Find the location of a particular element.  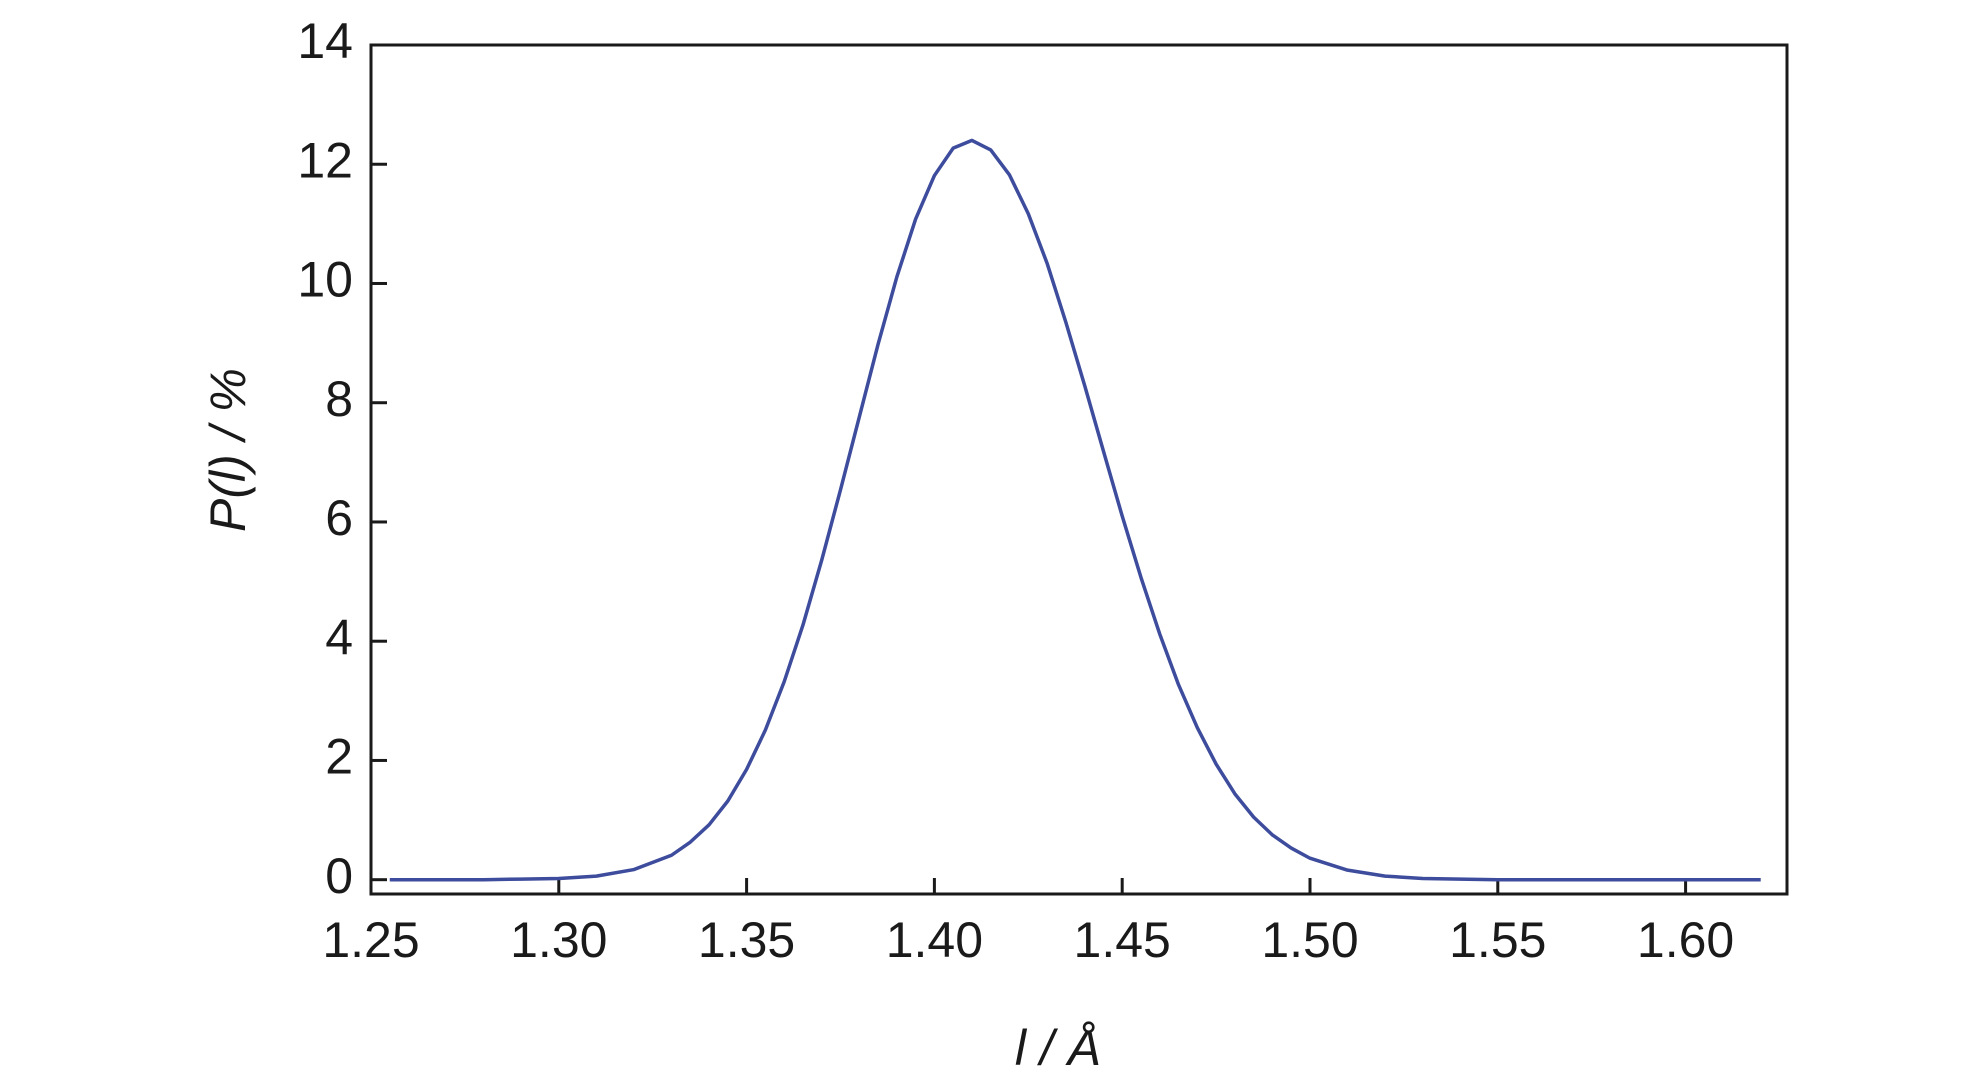

y-tick-label: 8 is located at coordinates (339, 399).